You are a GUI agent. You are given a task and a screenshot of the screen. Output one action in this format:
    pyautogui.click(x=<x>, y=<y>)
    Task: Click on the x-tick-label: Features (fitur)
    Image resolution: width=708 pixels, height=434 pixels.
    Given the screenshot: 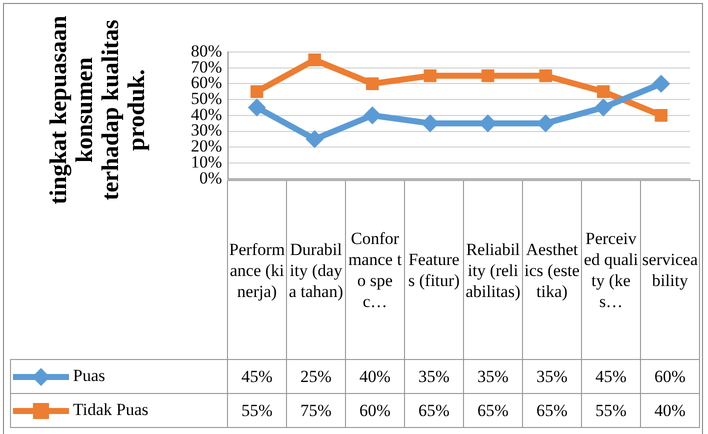 What is the action you would take?
    pyautogui.click(x=434, y=270)
    